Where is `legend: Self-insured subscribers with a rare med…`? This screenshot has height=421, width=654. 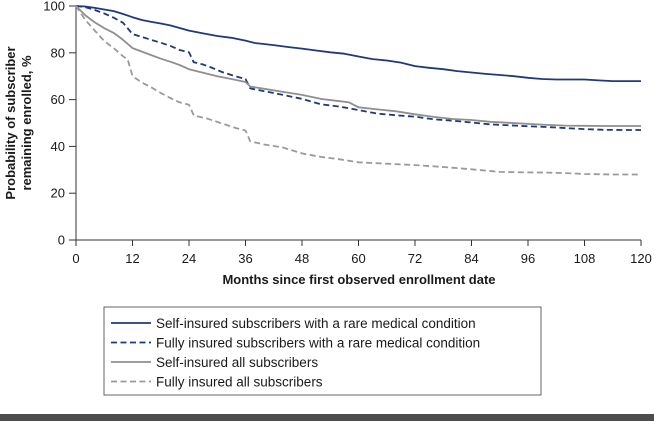
legend: Self-insured subscribers with a rare med… is located at coordinates (322, 351).